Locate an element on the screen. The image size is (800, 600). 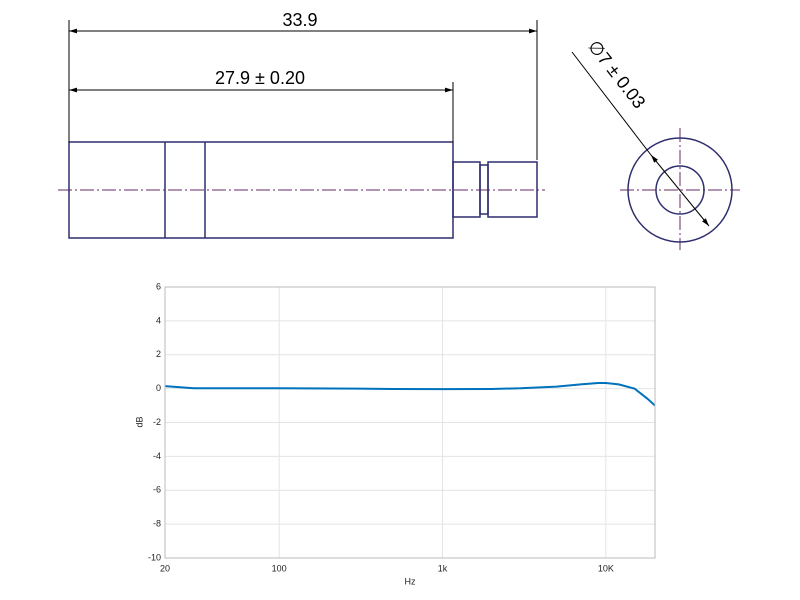
y-tick-label: -4 is located at coordinates (157, 456).